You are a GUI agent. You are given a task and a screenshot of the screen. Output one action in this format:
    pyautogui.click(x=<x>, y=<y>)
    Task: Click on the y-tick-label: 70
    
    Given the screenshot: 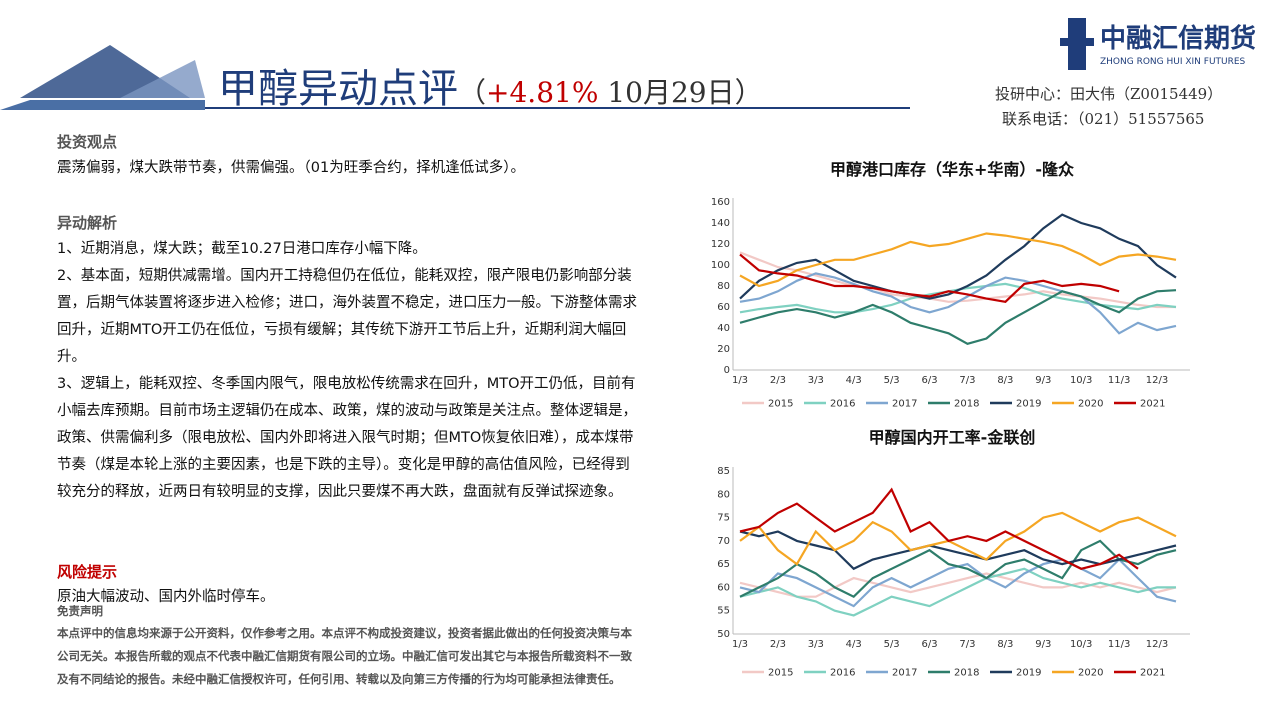 What is the action you would take?
    pyautogui.click(x=723, y=541)
    